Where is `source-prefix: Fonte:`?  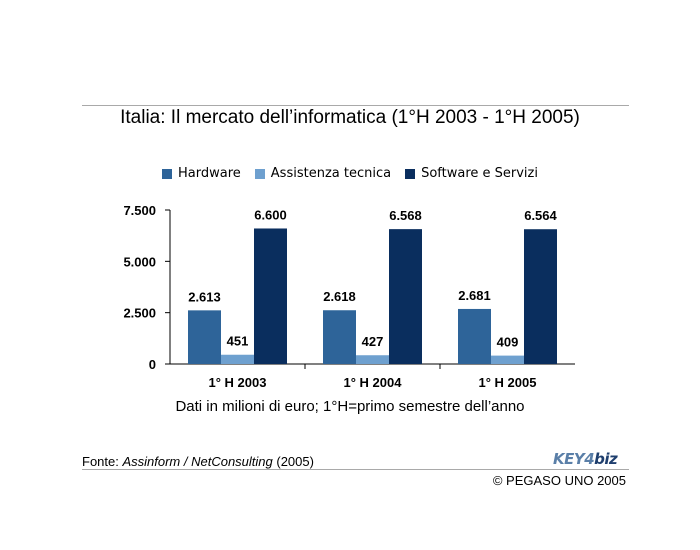
source-prefix: Fonte: is located at coordinates (102, 461).